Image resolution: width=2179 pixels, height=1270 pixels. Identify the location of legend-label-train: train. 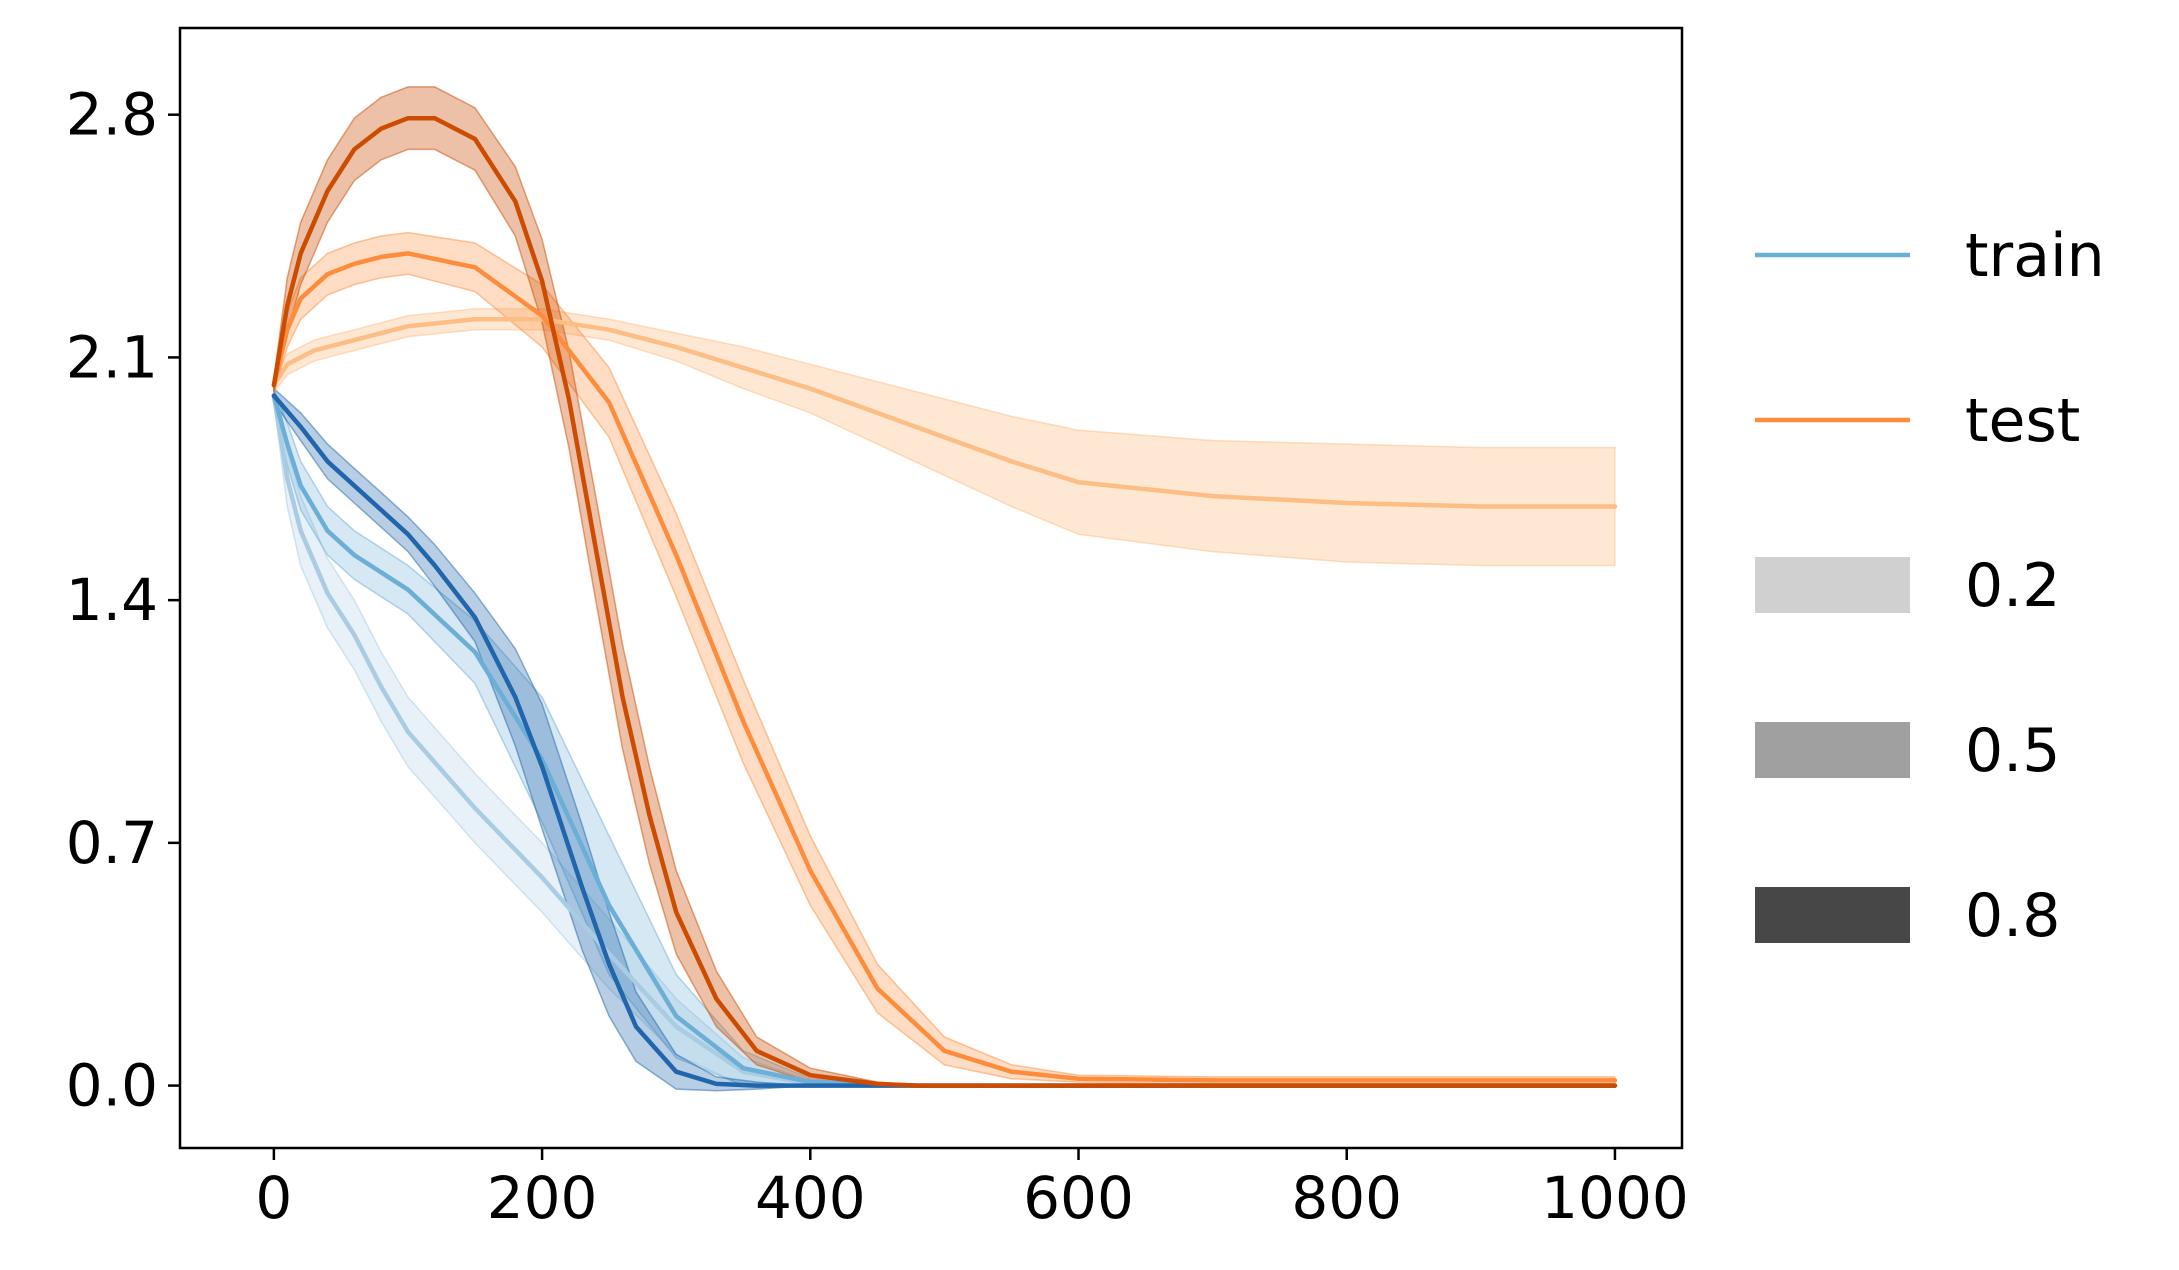
(2035, 256).